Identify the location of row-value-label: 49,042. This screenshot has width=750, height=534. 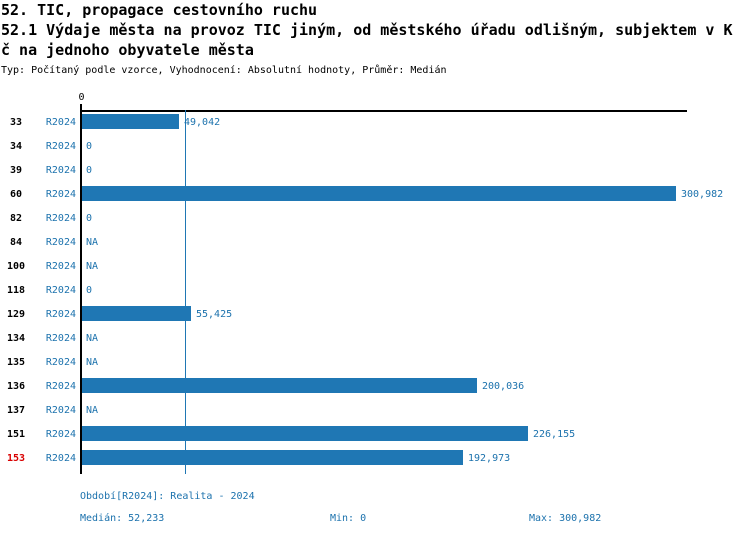
(202, 122).